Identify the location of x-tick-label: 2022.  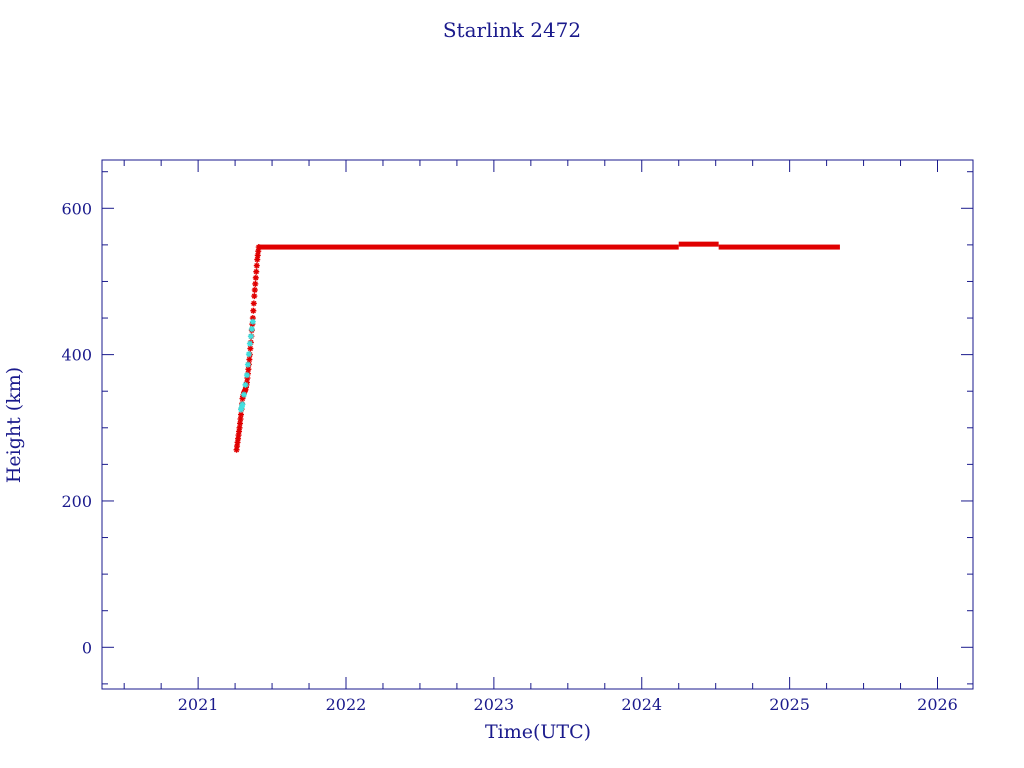
(346, 704).